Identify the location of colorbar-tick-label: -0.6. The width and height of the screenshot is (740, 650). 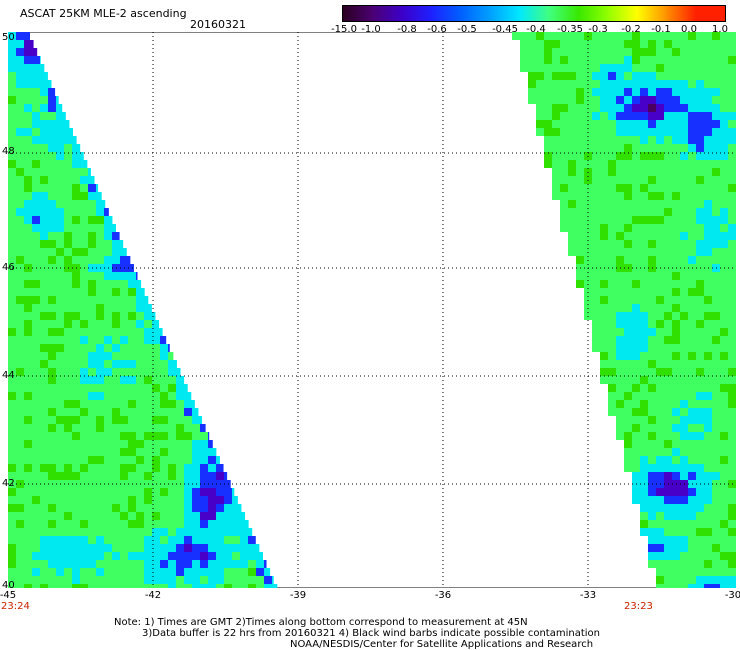
(437, 29).